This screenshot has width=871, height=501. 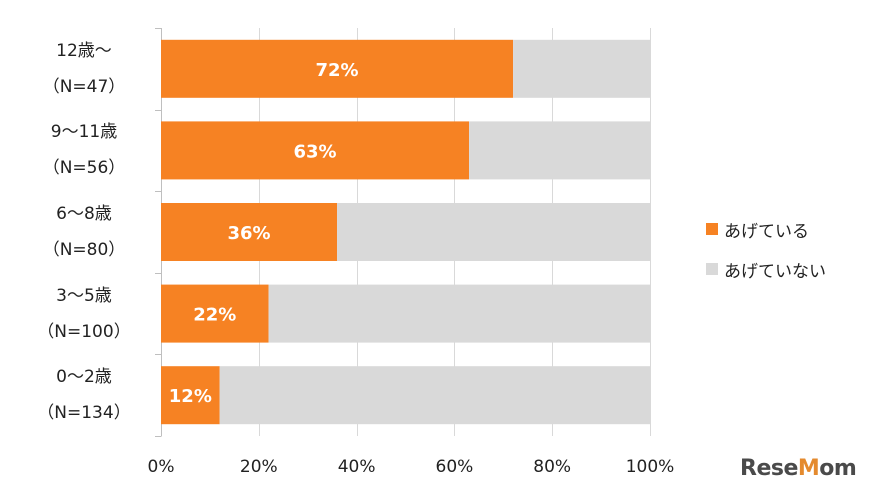 I want to click on legend-item-series-2: あげていない, so click(x=766, y=270).